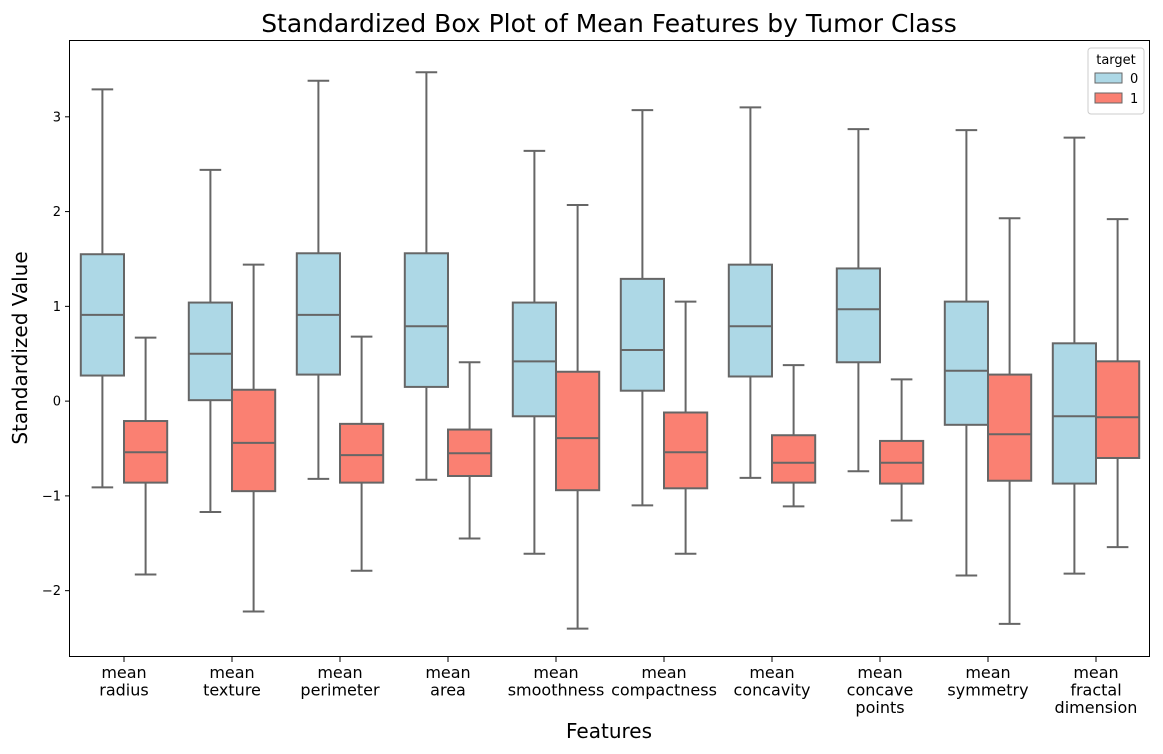 The height and width of the screenshot is (754, 1163). I want to click on y-tick-label: 0, so click(57, 402).